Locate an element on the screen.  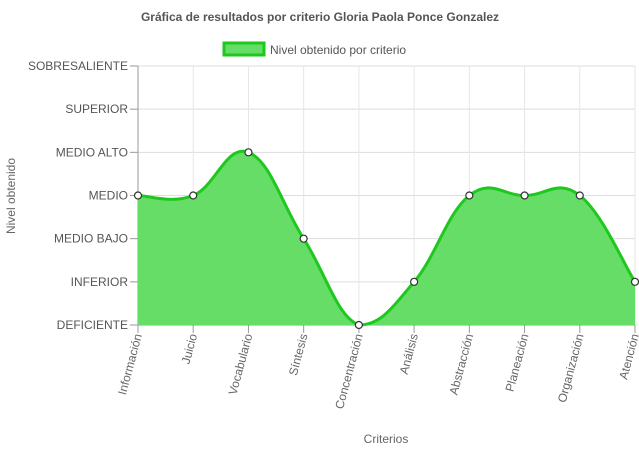
legend-label: Nivel obtenido por criterio is located at coordinates (338, 50).